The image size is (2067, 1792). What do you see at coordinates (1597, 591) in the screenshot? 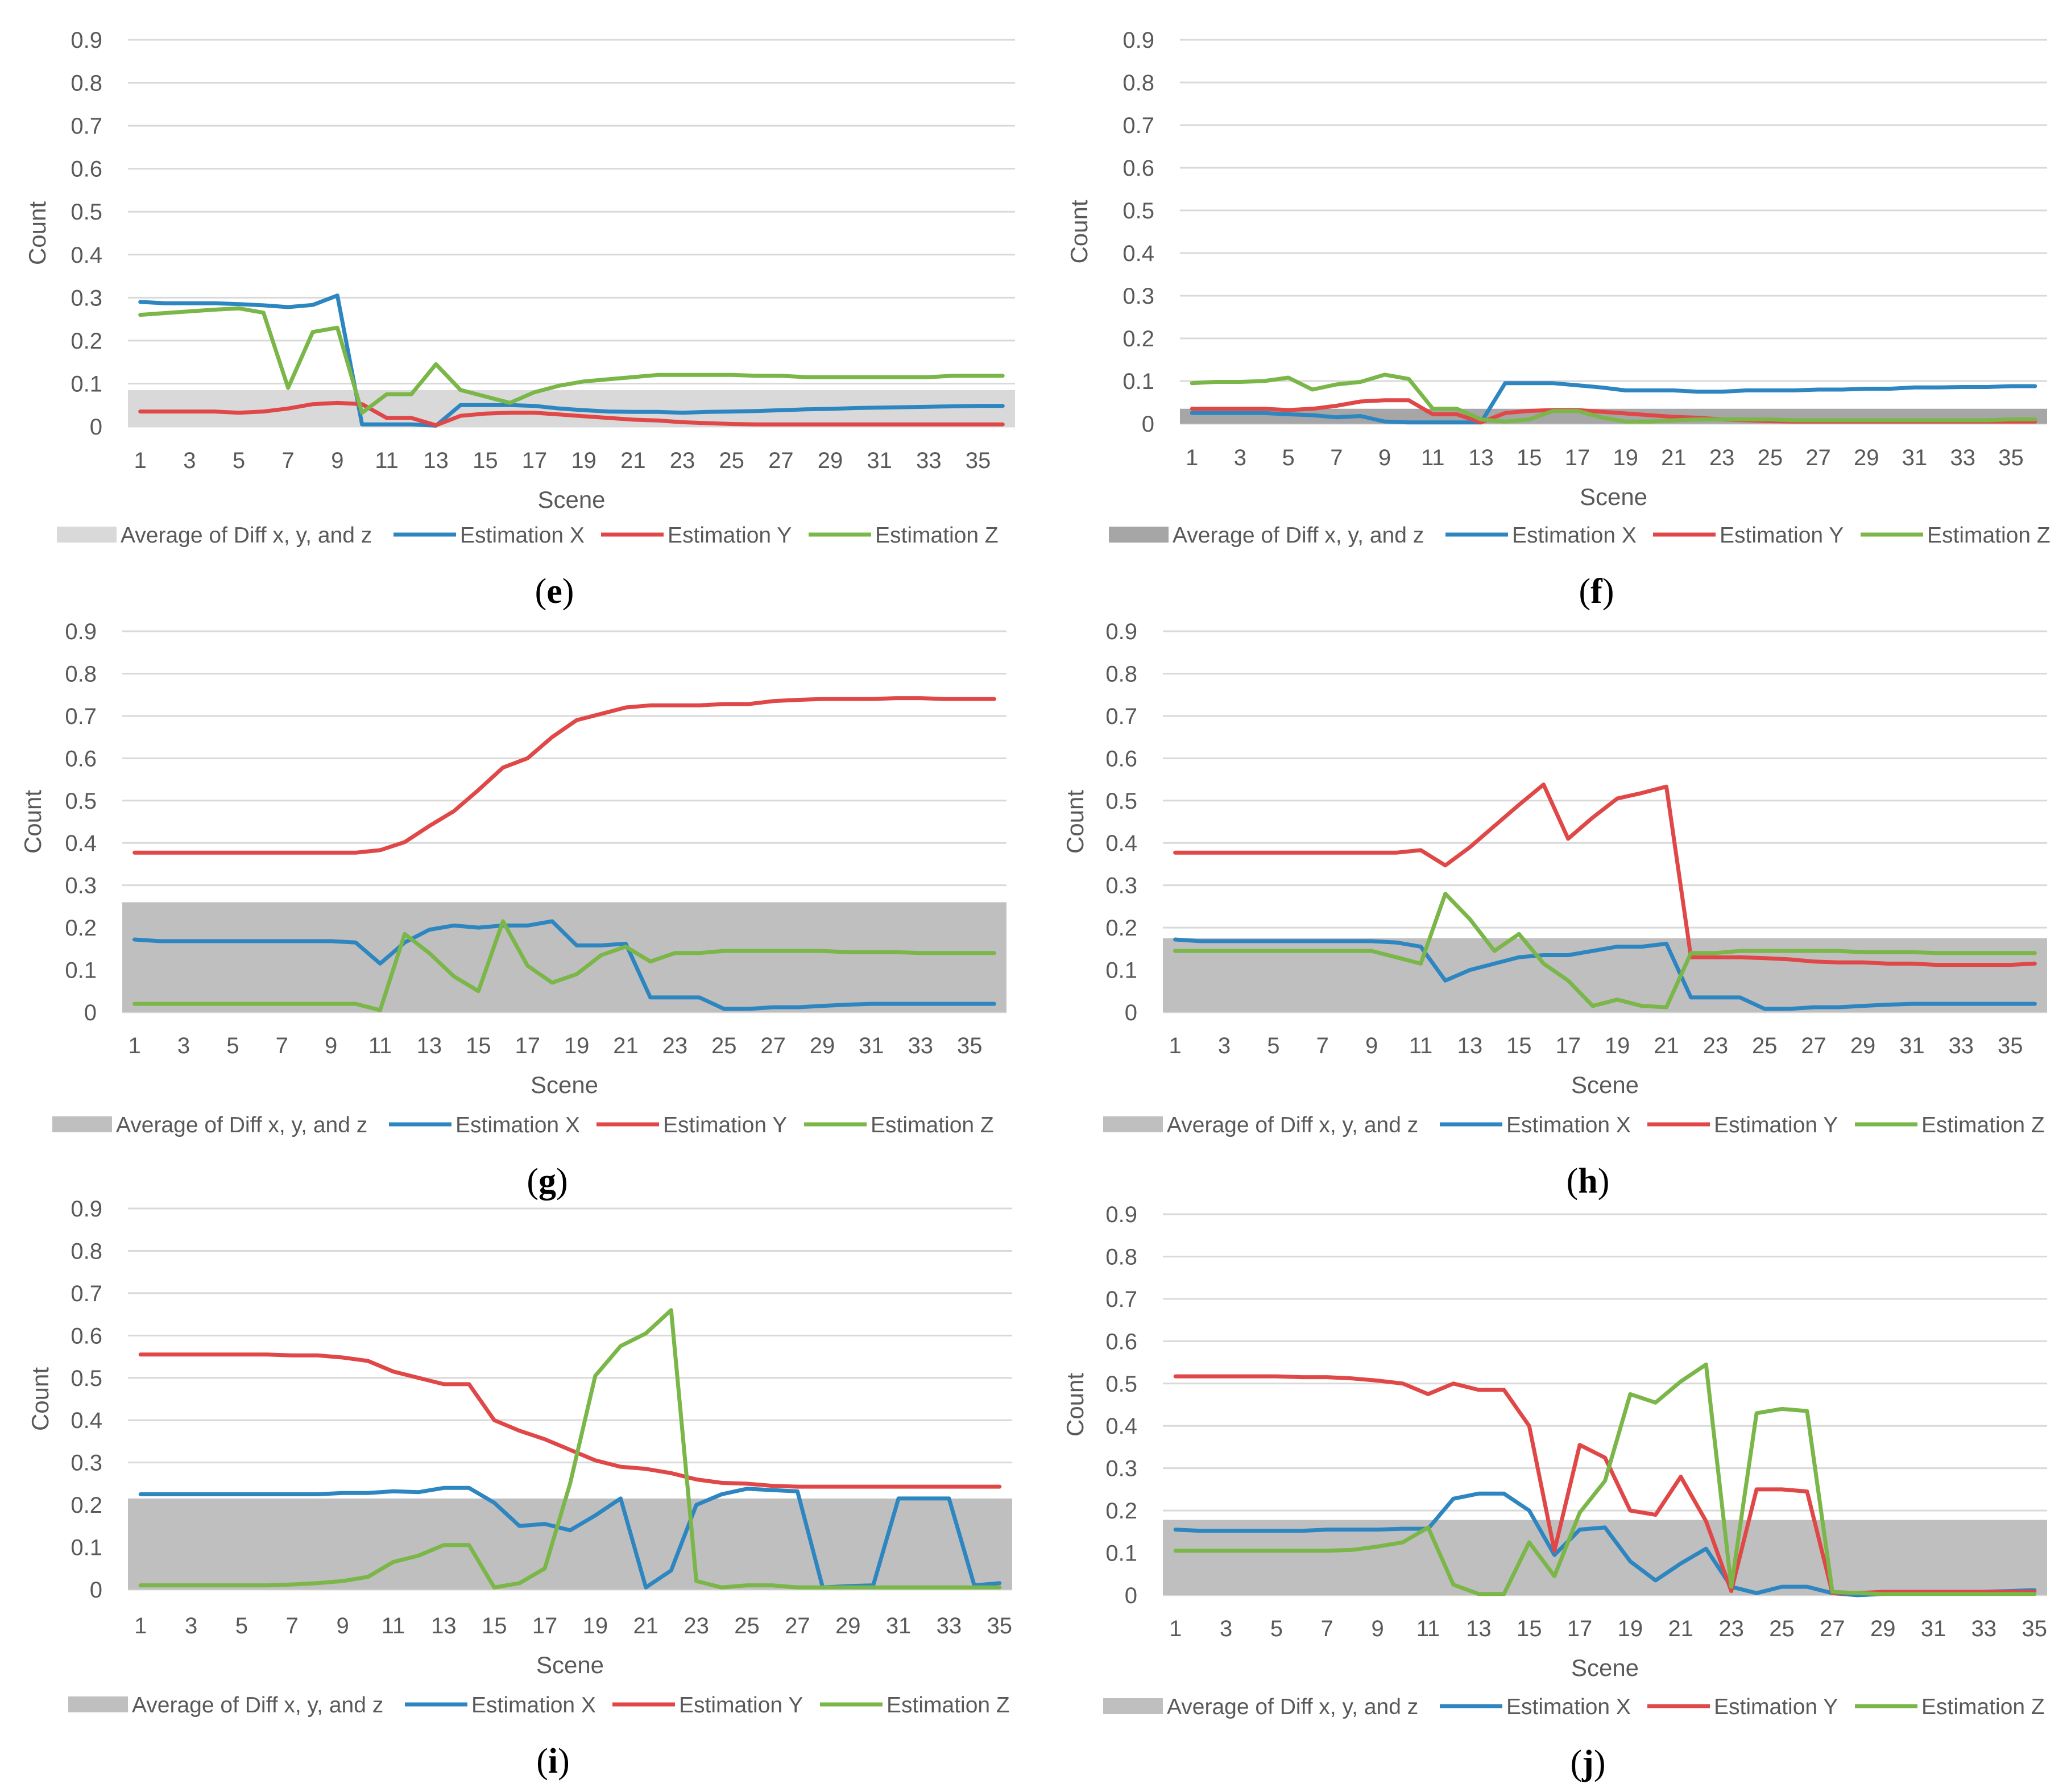
I see `panel-label: (f)` at bounding box center [1597, 591].